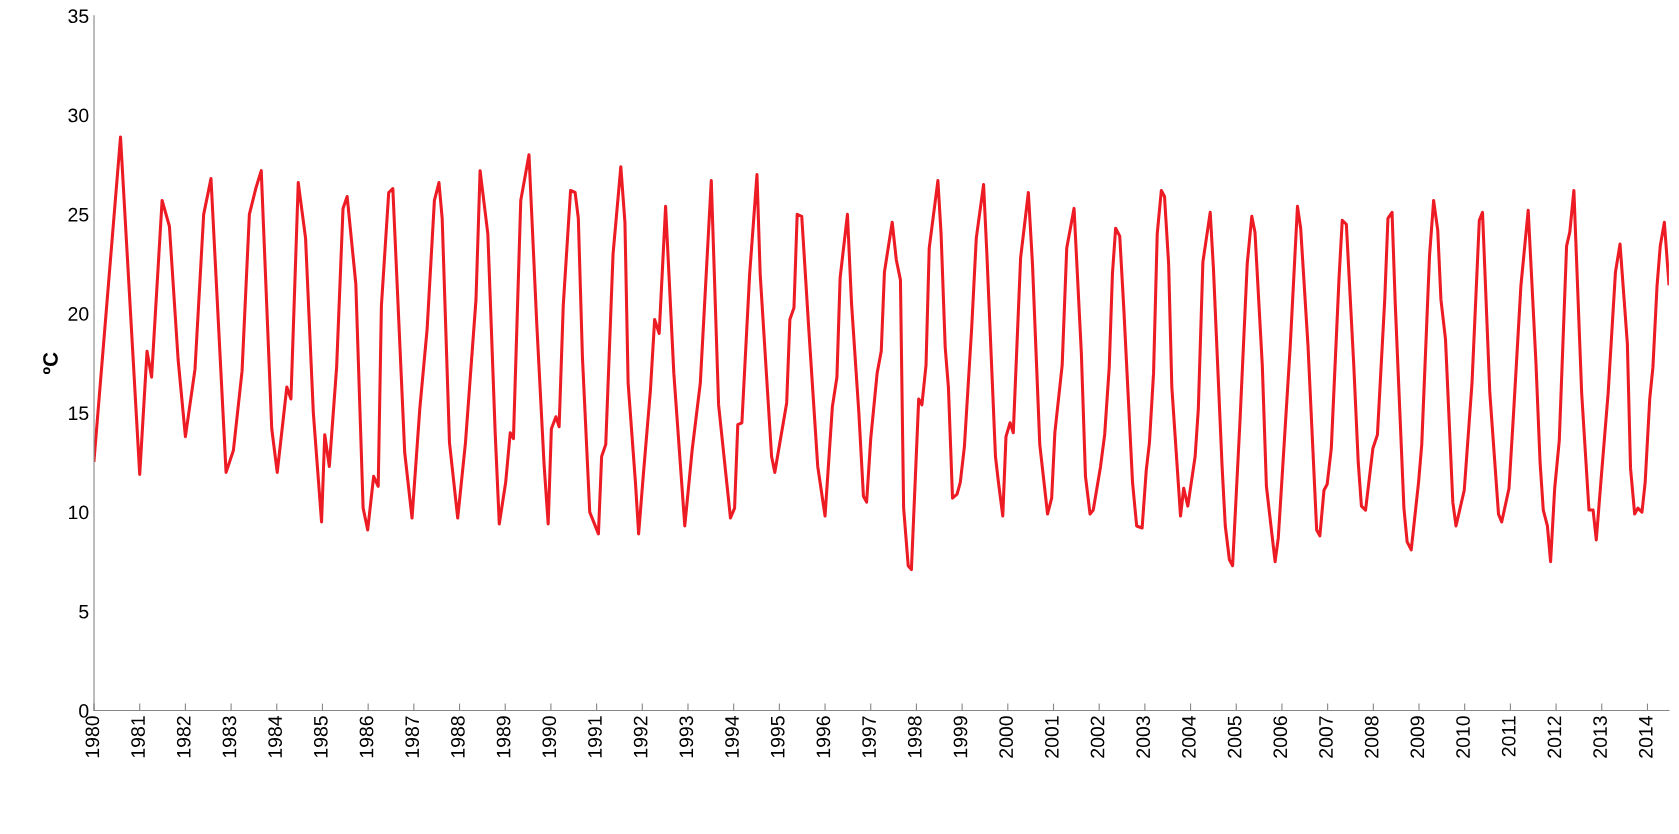 The width and height of the screenshot is (1679, 834). What do you see at coordinates (1463, 737) in the screenshot?
I see `x-tick-label: 2010` at bounding box center [1463, 737].